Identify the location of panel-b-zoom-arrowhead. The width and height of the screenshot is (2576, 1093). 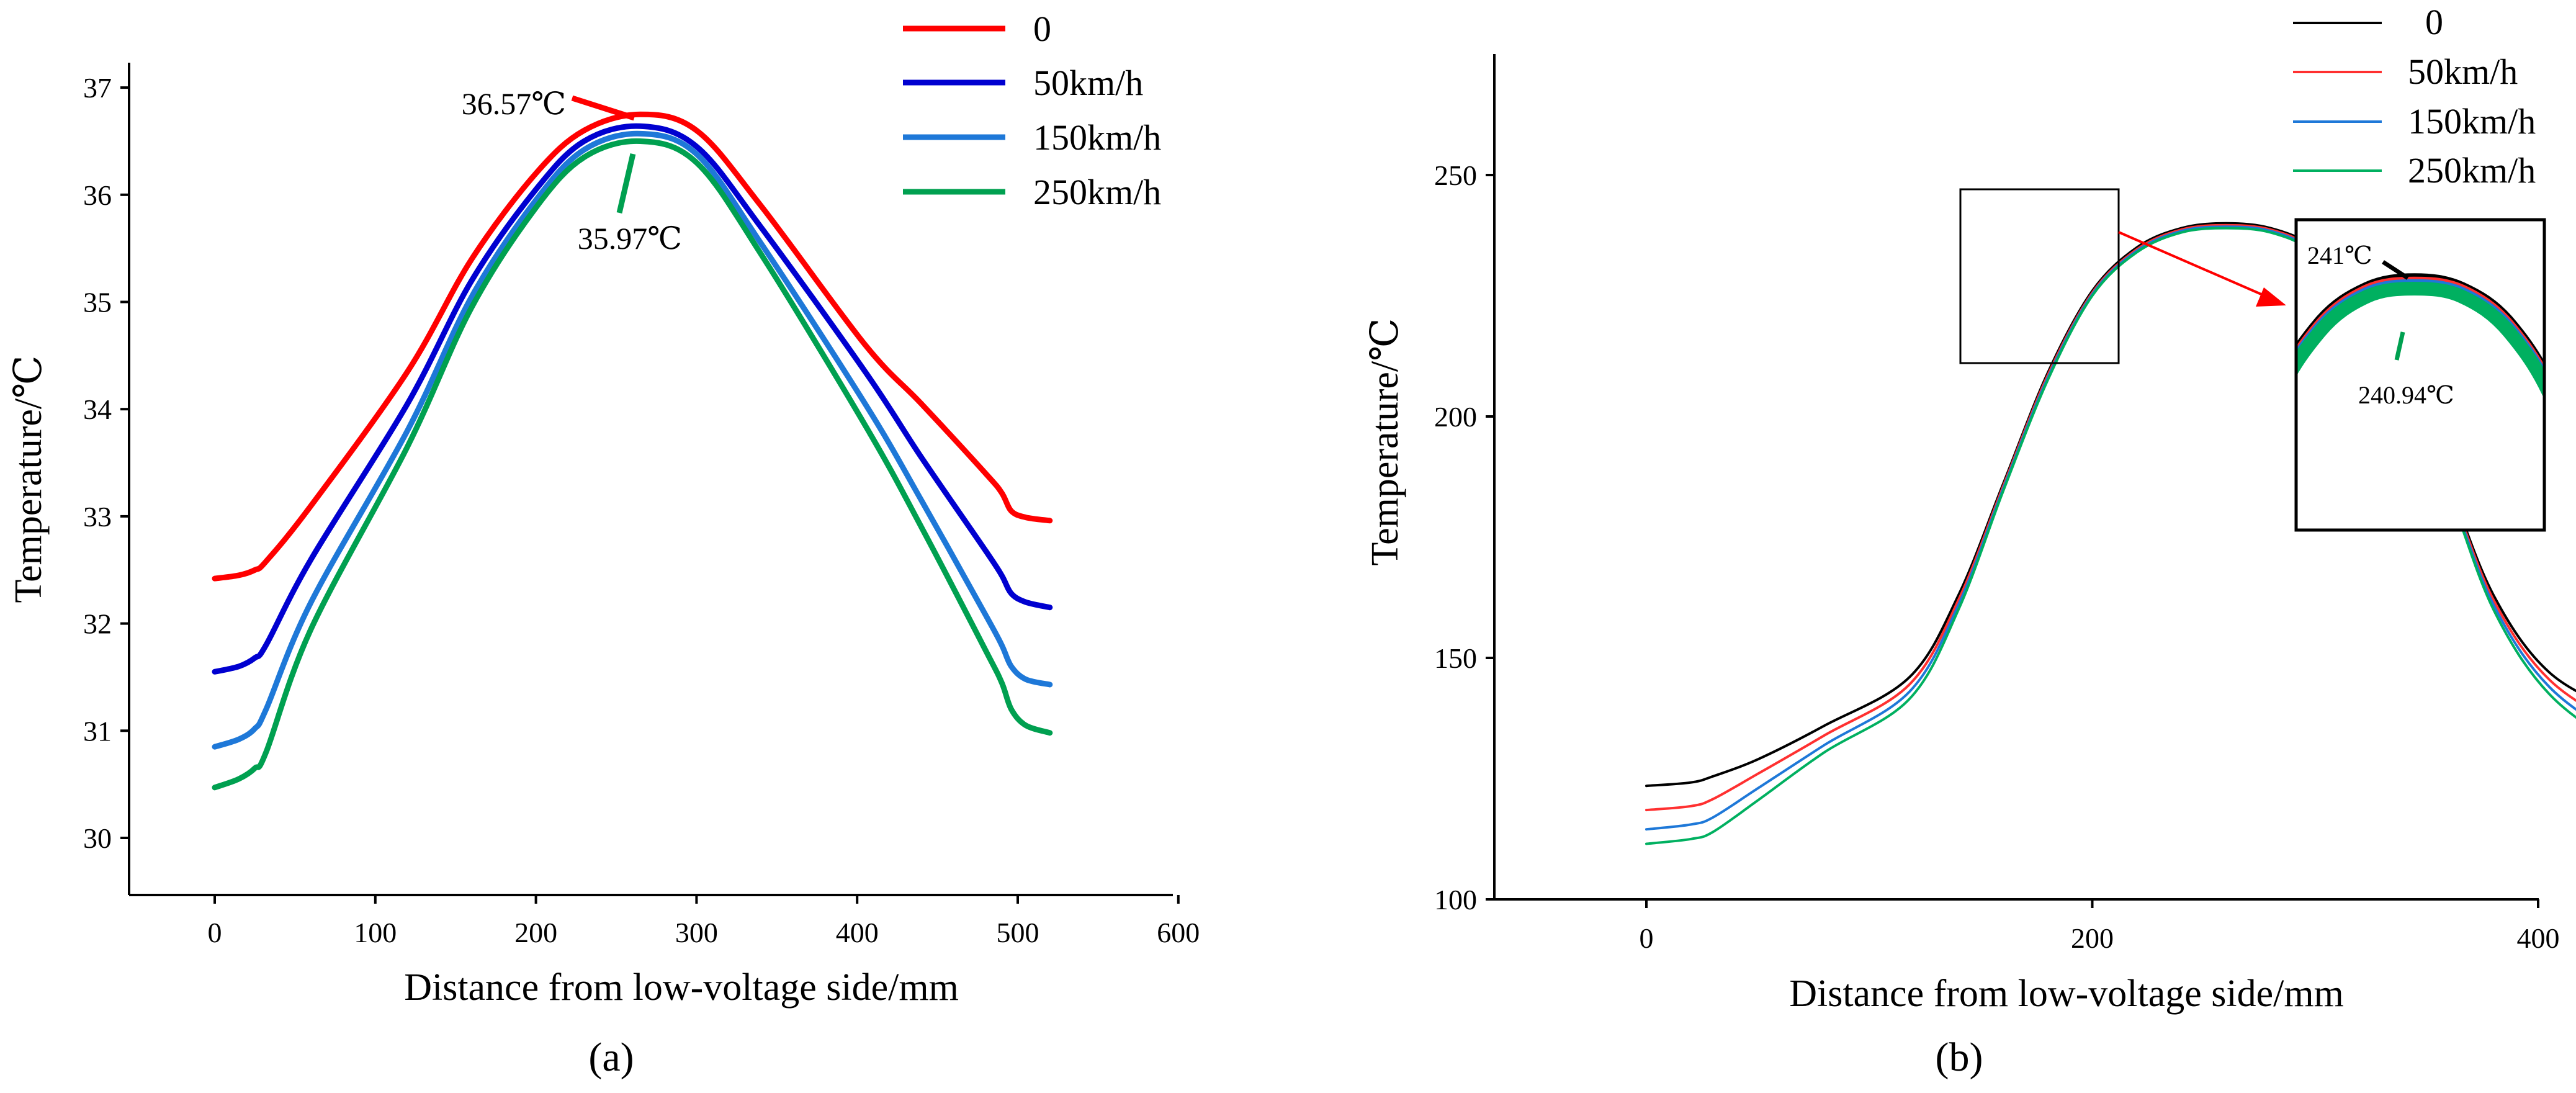
(2271, 297).